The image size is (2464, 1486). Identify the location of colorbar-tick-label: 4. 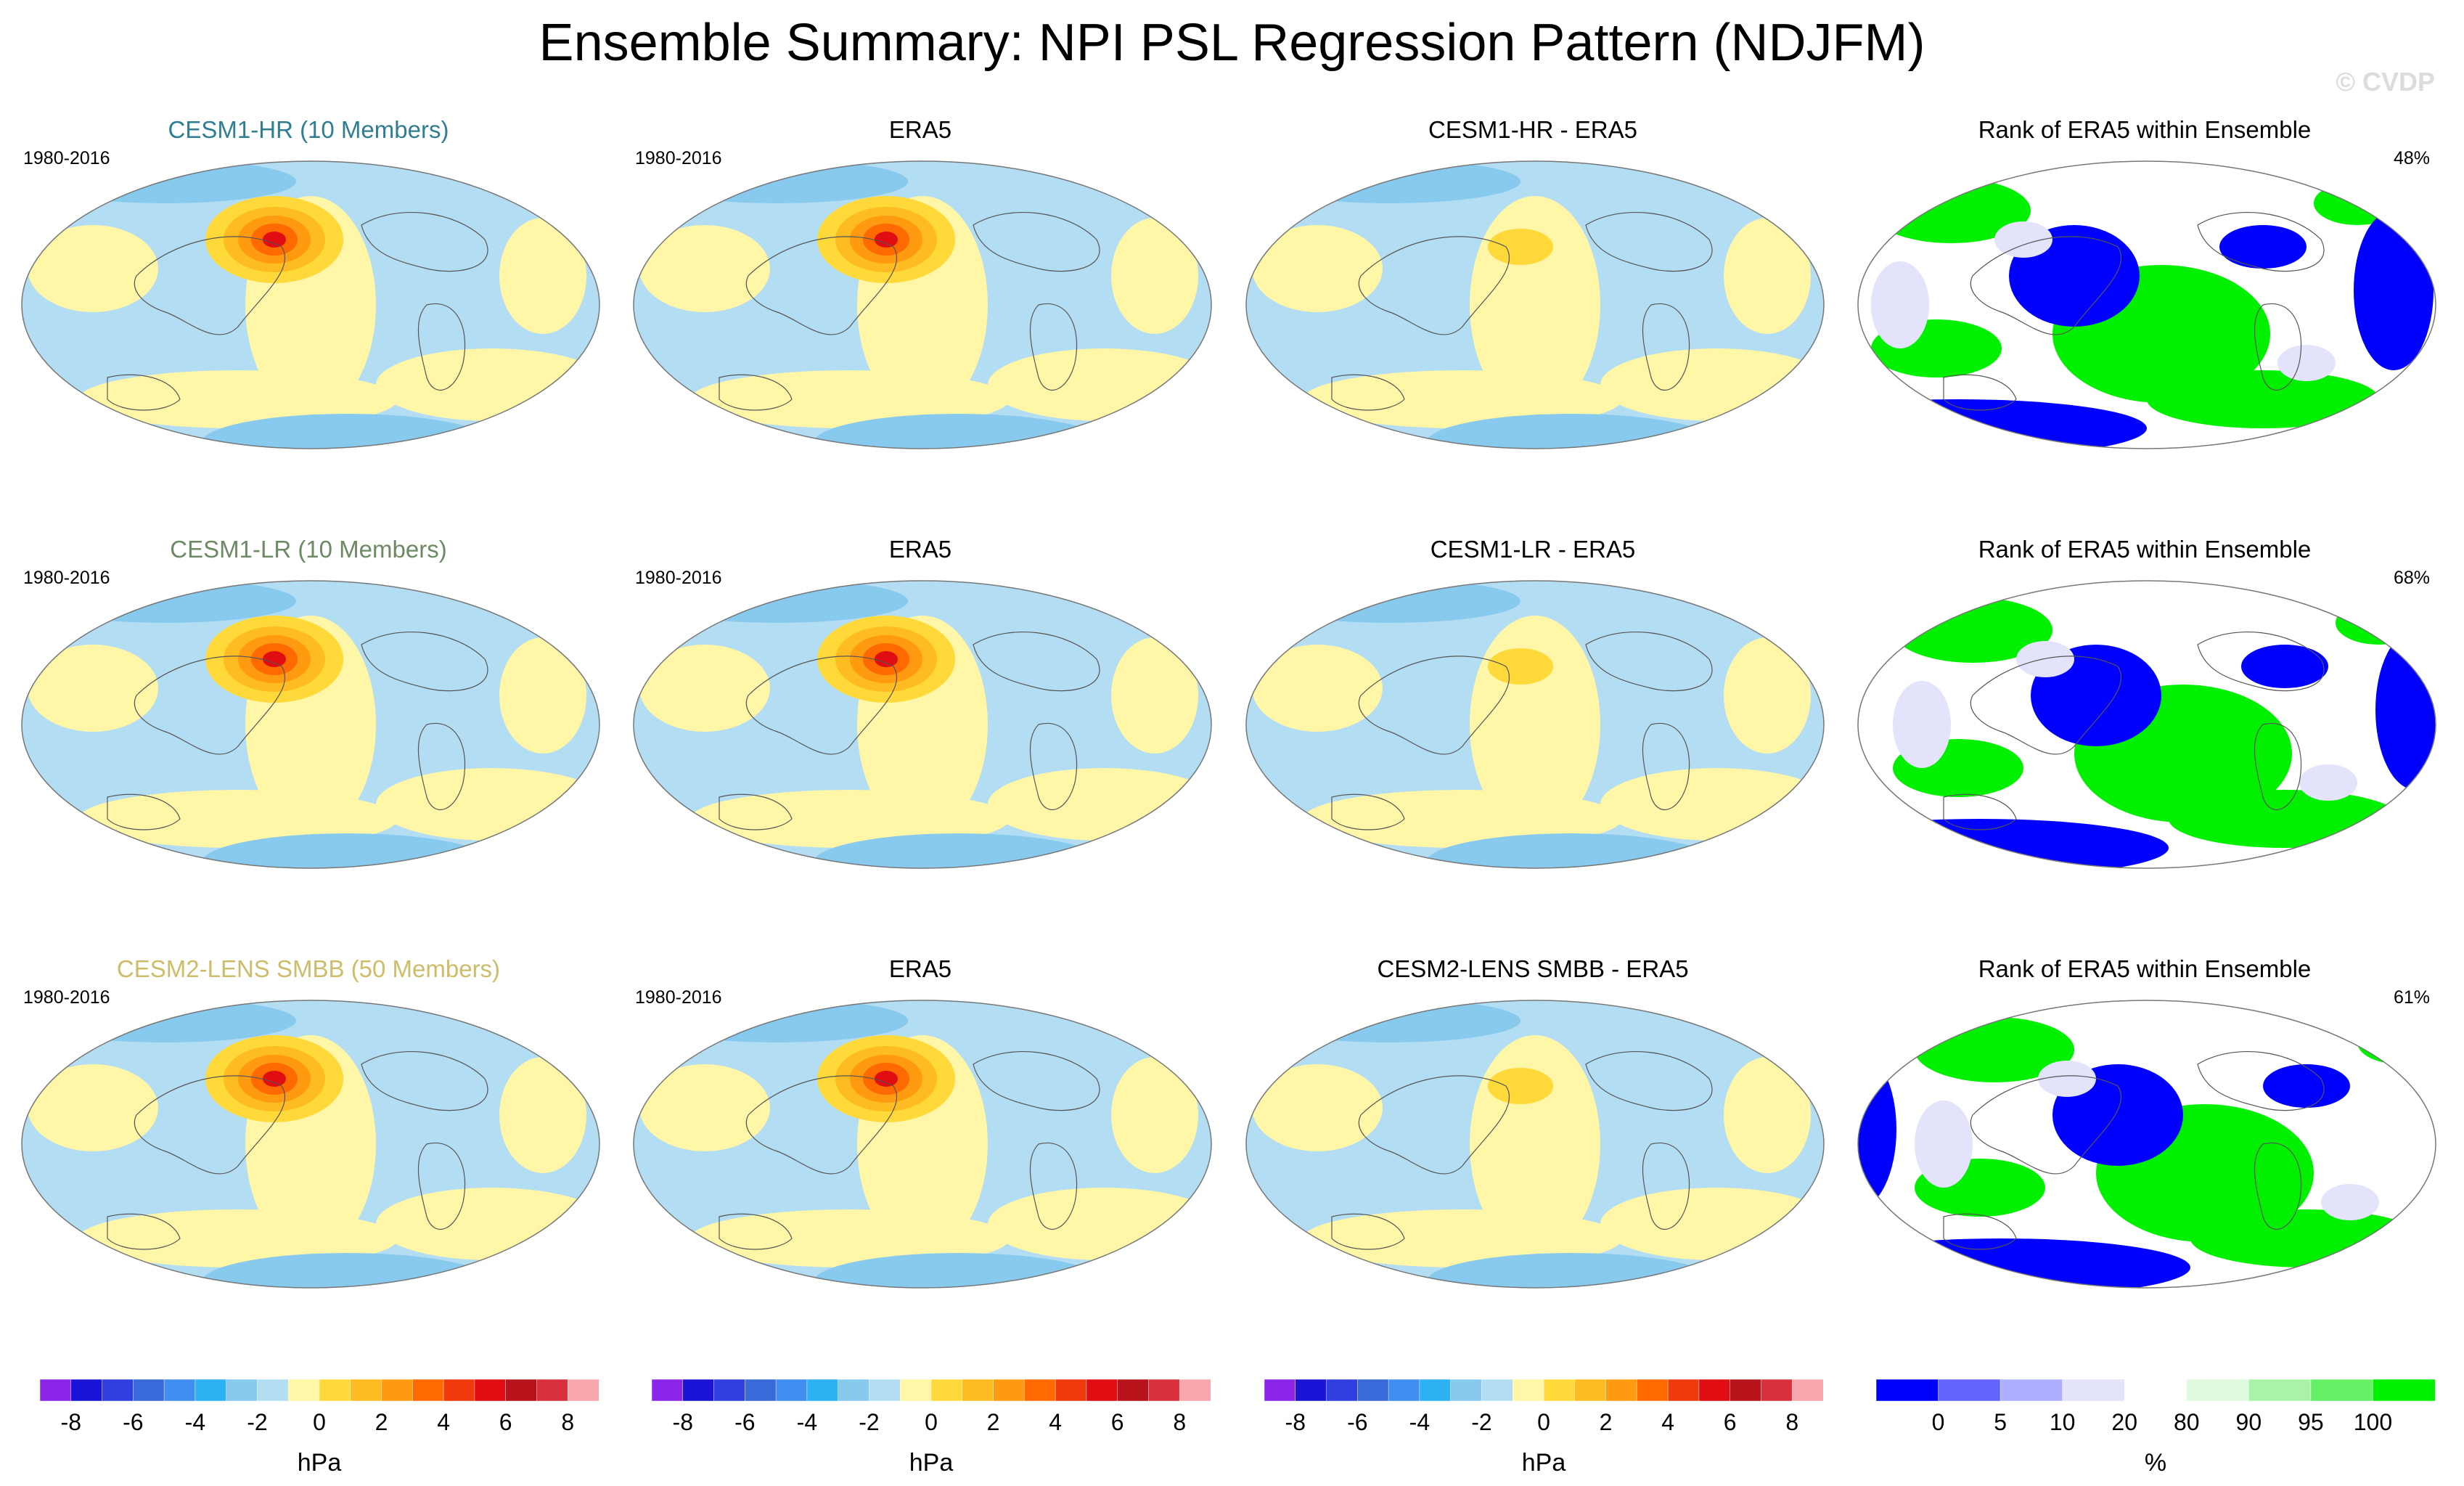
(1055, 1422).